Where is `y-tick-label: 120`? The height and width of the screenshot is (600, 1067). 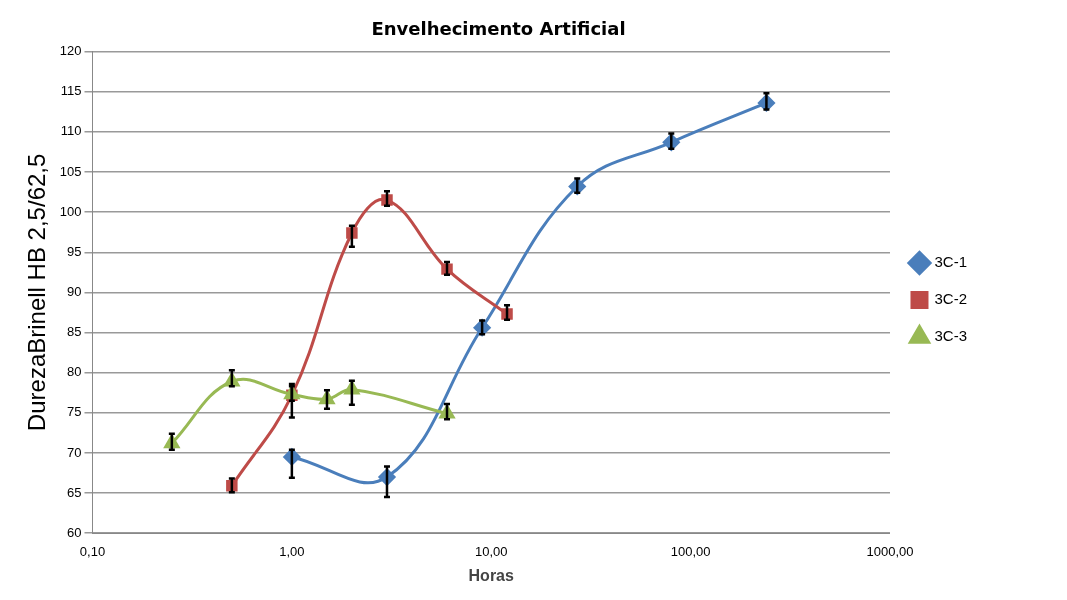
y-tick-label: 120 is located at coordinates (70, 51).